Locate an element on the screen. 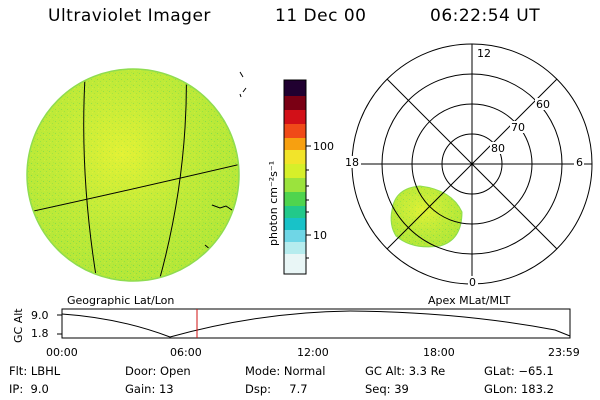 The height and width of the screenshot is (400, 600). lat-label-80: 80 is located at coordinates (498, 148).